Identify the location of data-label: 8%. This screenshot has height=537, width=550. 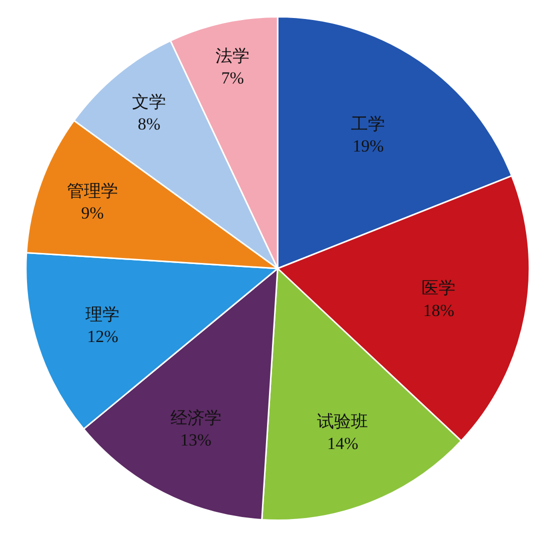
(149, 124).